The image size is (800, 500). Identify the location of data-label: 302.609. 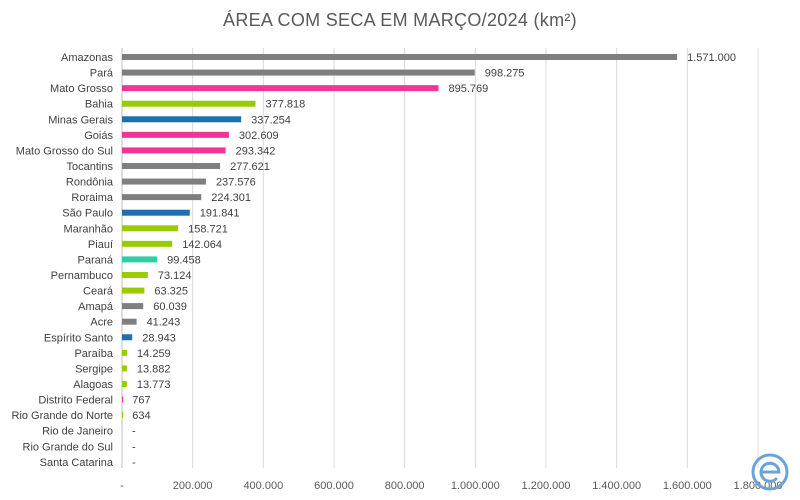
(259, 136).